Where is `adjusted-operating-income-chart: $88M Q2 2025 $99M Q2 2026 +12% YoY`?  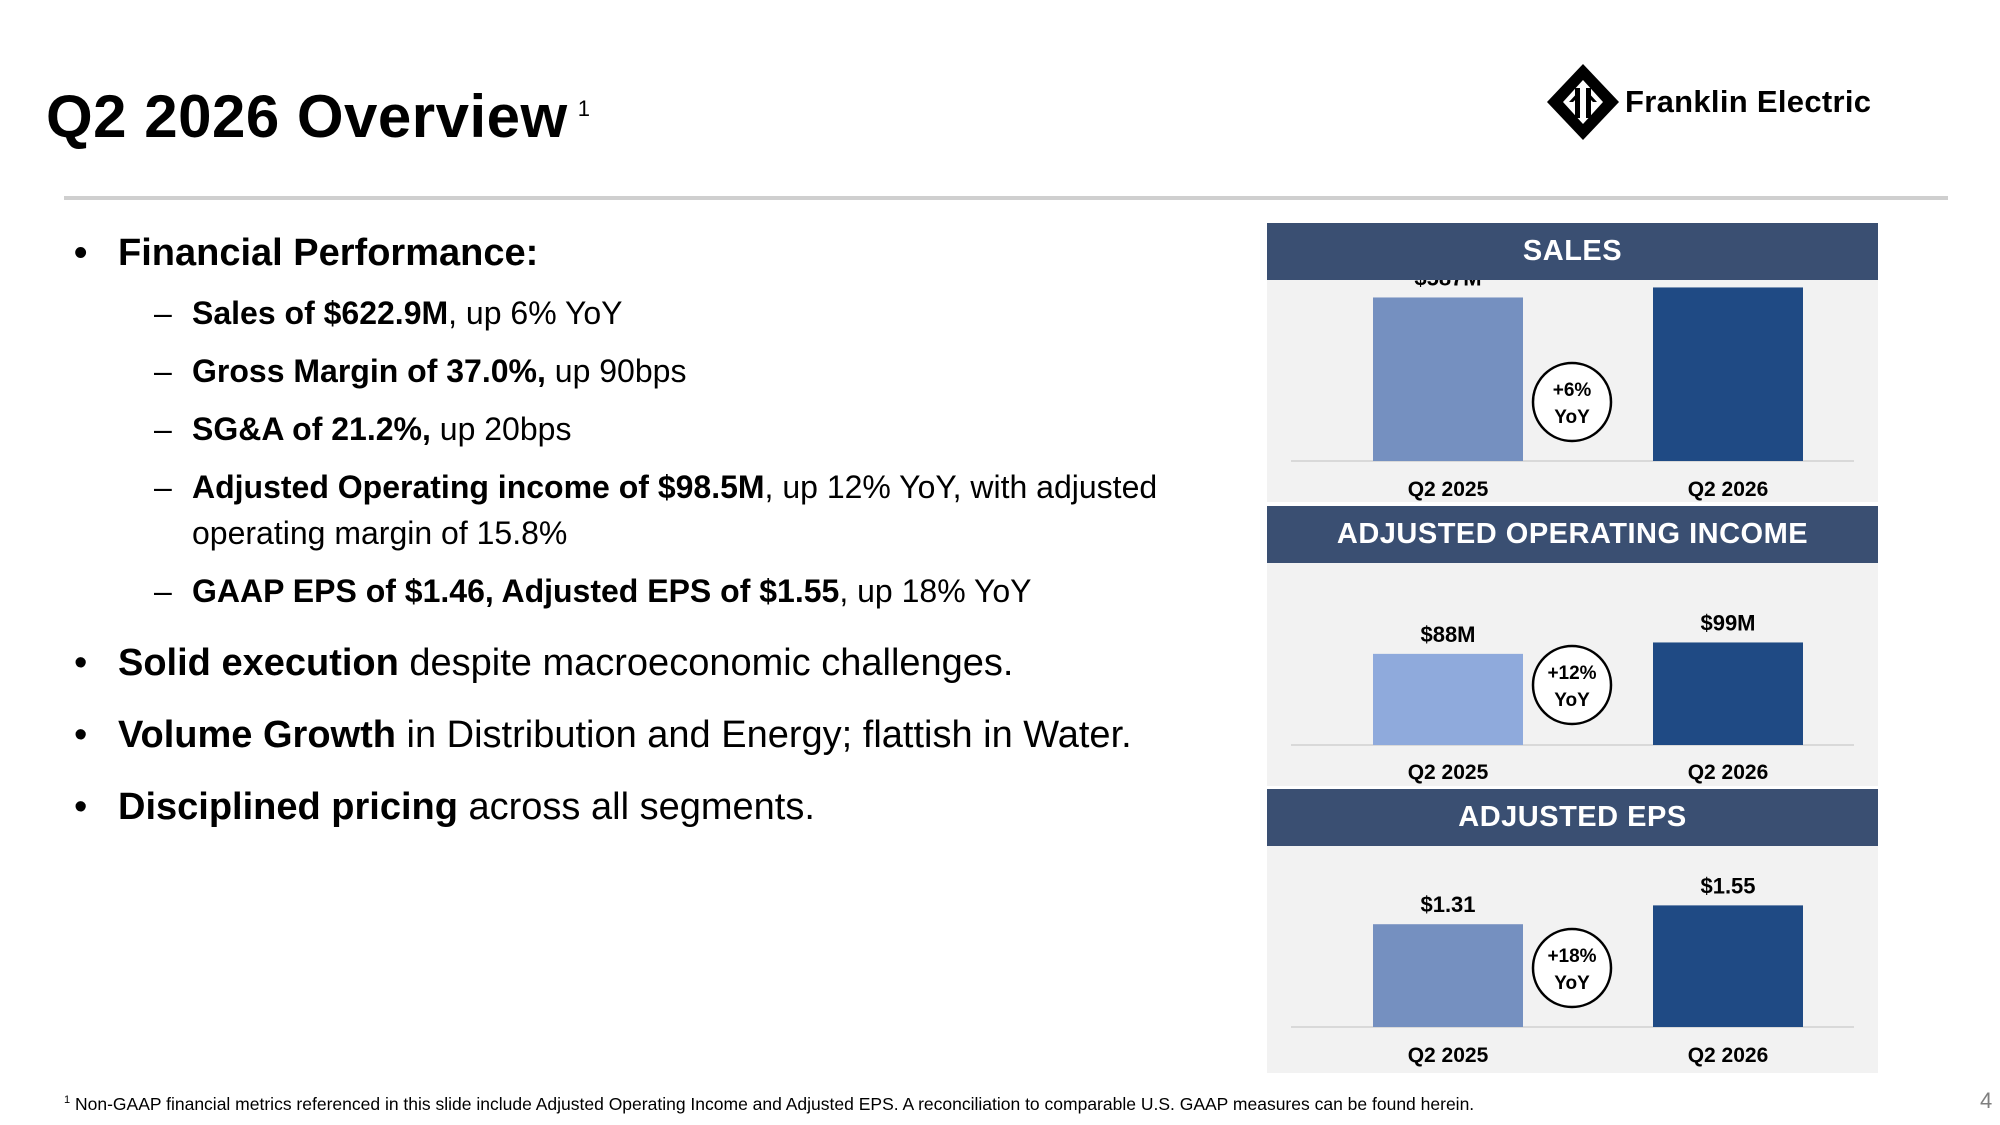 adjusted-operating-income-chart: $88M Q2 2025 $99M Q2 2026 +12% YoY is located at coordinates (1572, 697).